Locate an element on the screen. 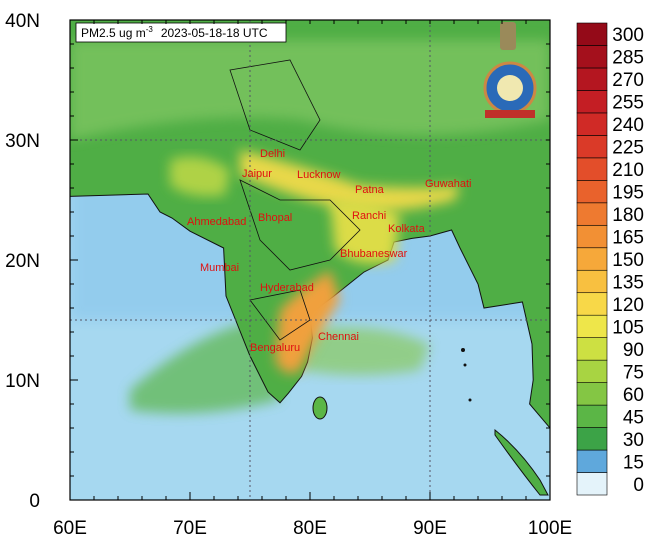  colorbar-label: 120 is located at coordinates (628, 305).